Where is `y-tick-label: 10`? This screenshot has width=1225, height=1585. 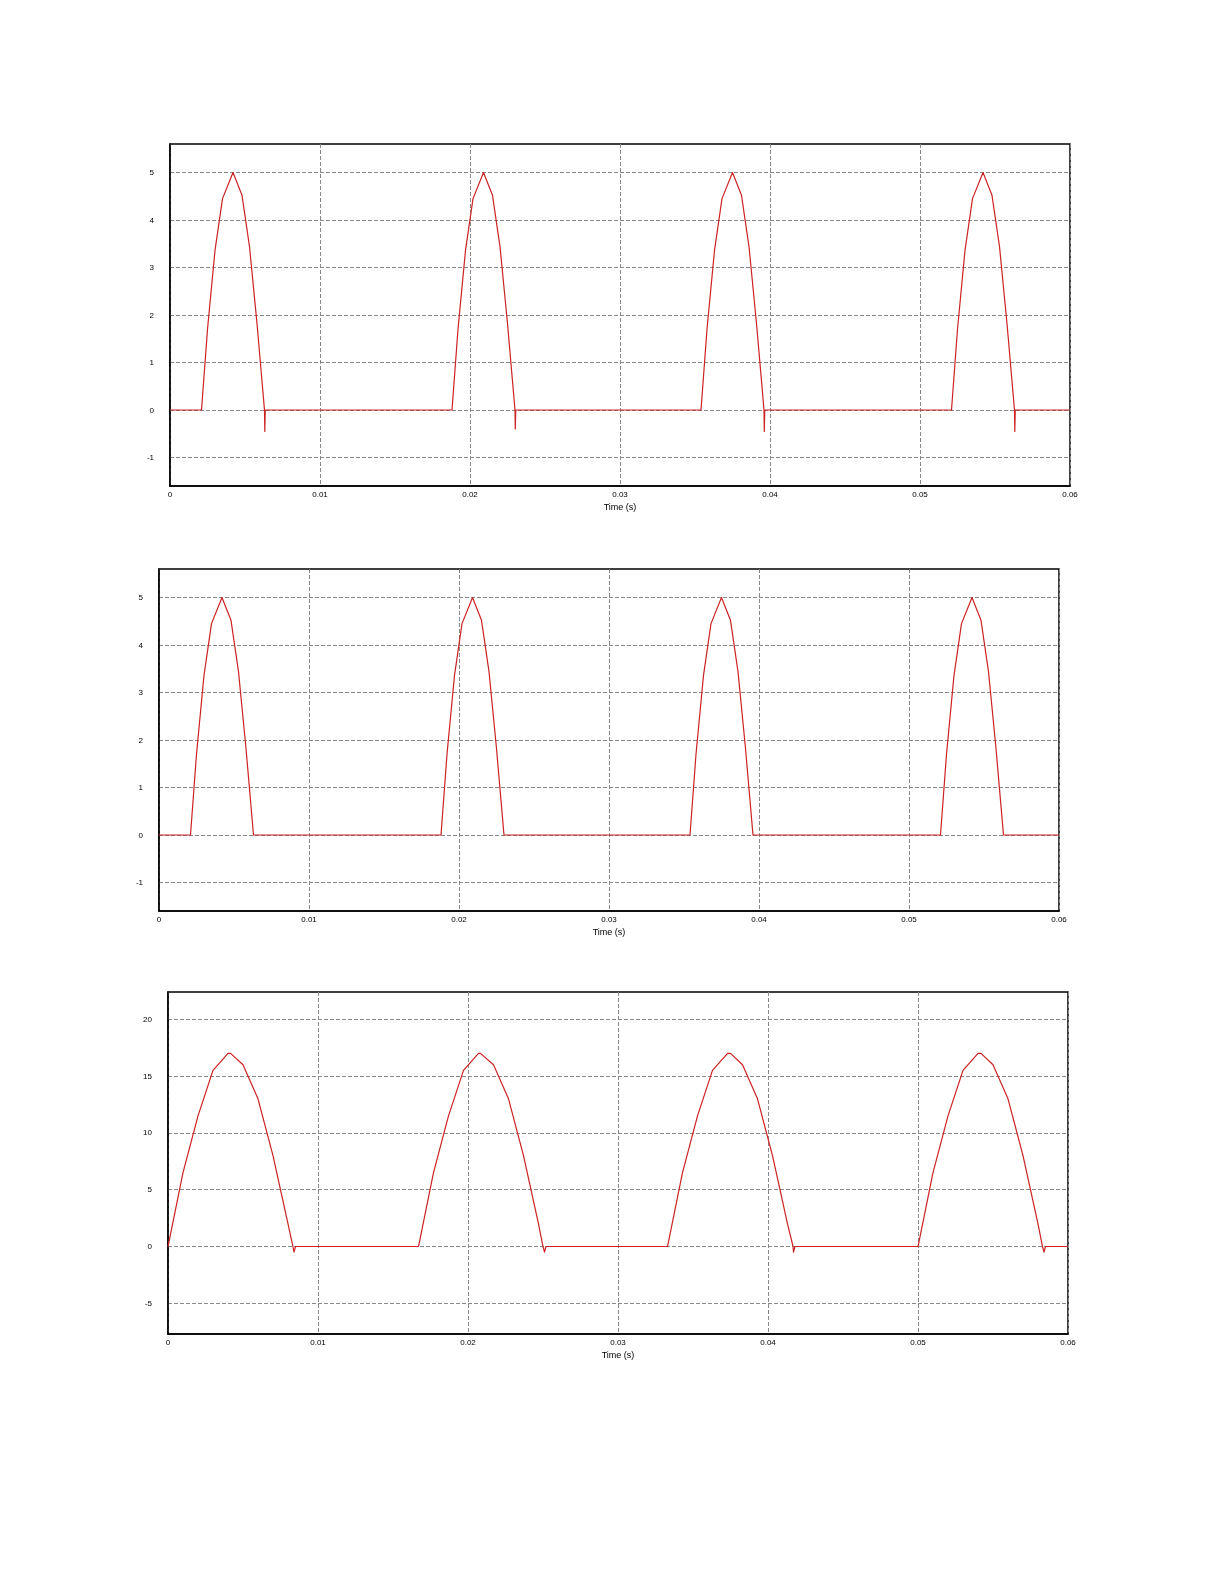 y-tick-label: 10 is located at coordinates (148, 1133).